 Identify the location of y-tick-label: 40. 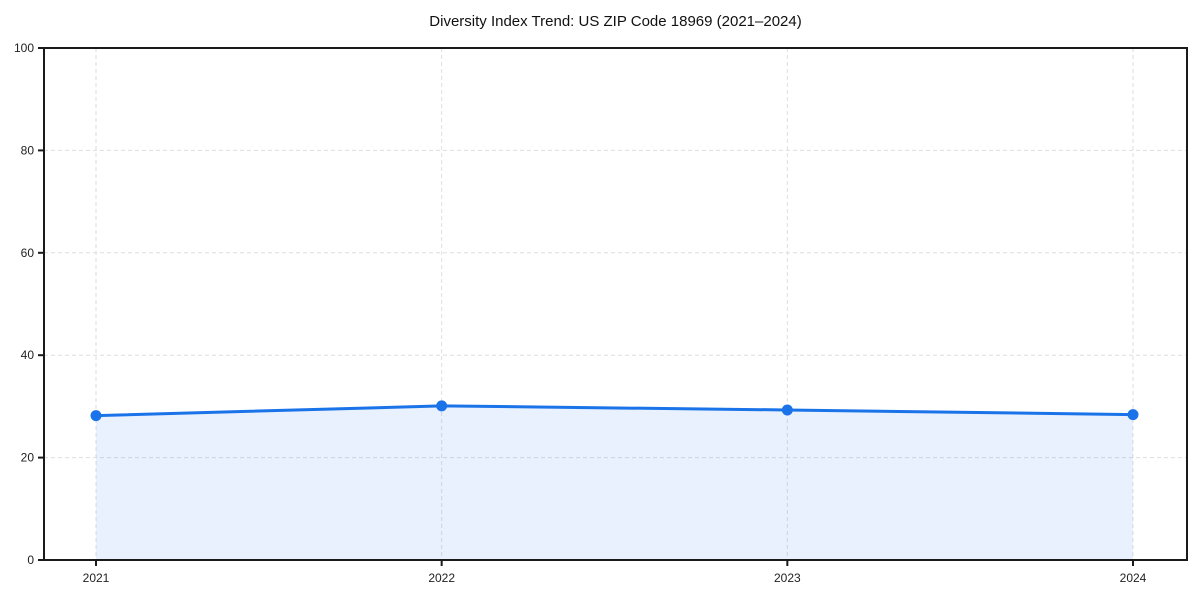
(28, 355).